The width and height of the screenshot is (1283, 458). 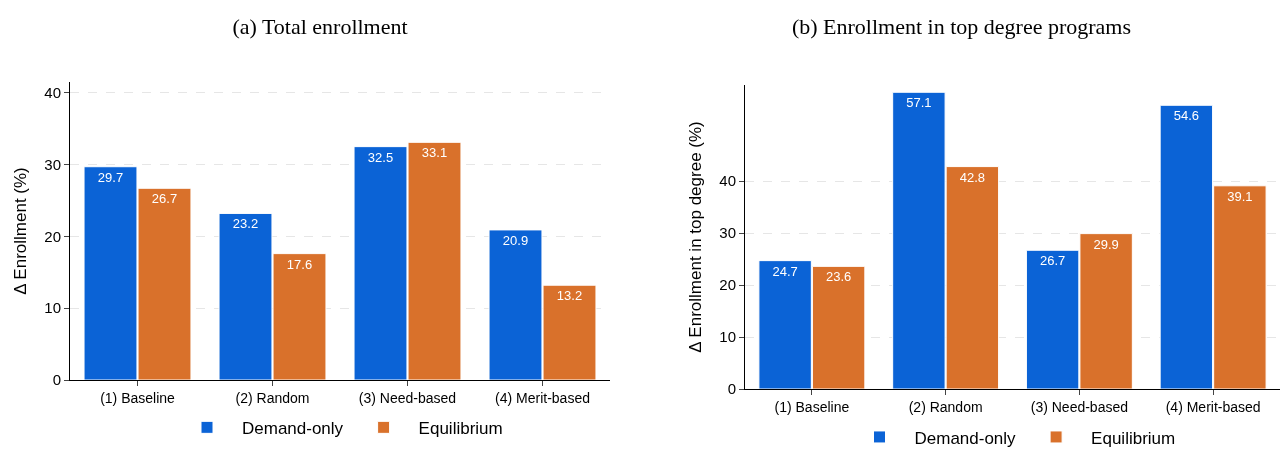 I want to click on y-axis-title: Δ Enrollment in top degree (%), so click(x=695, y=237).